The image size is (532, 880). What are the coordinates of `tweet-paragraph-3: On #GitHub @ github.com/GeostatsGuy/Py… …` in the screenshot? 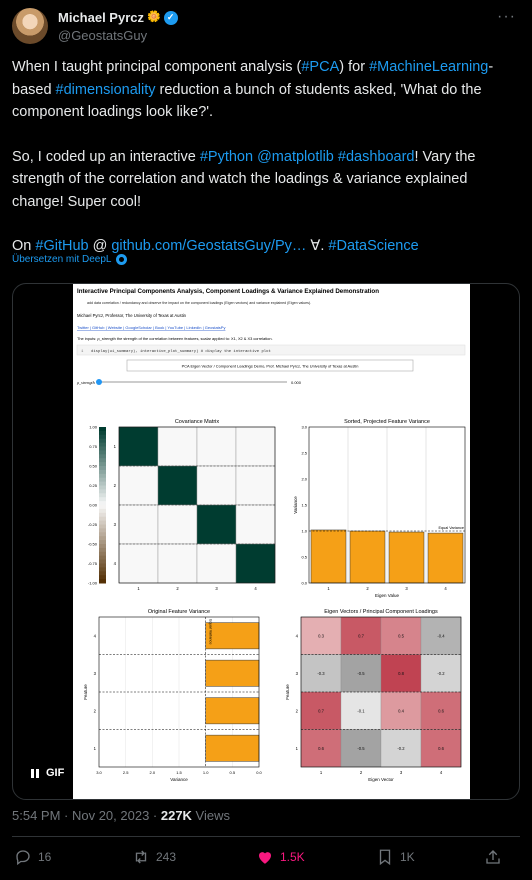 It's located at (266, 246).